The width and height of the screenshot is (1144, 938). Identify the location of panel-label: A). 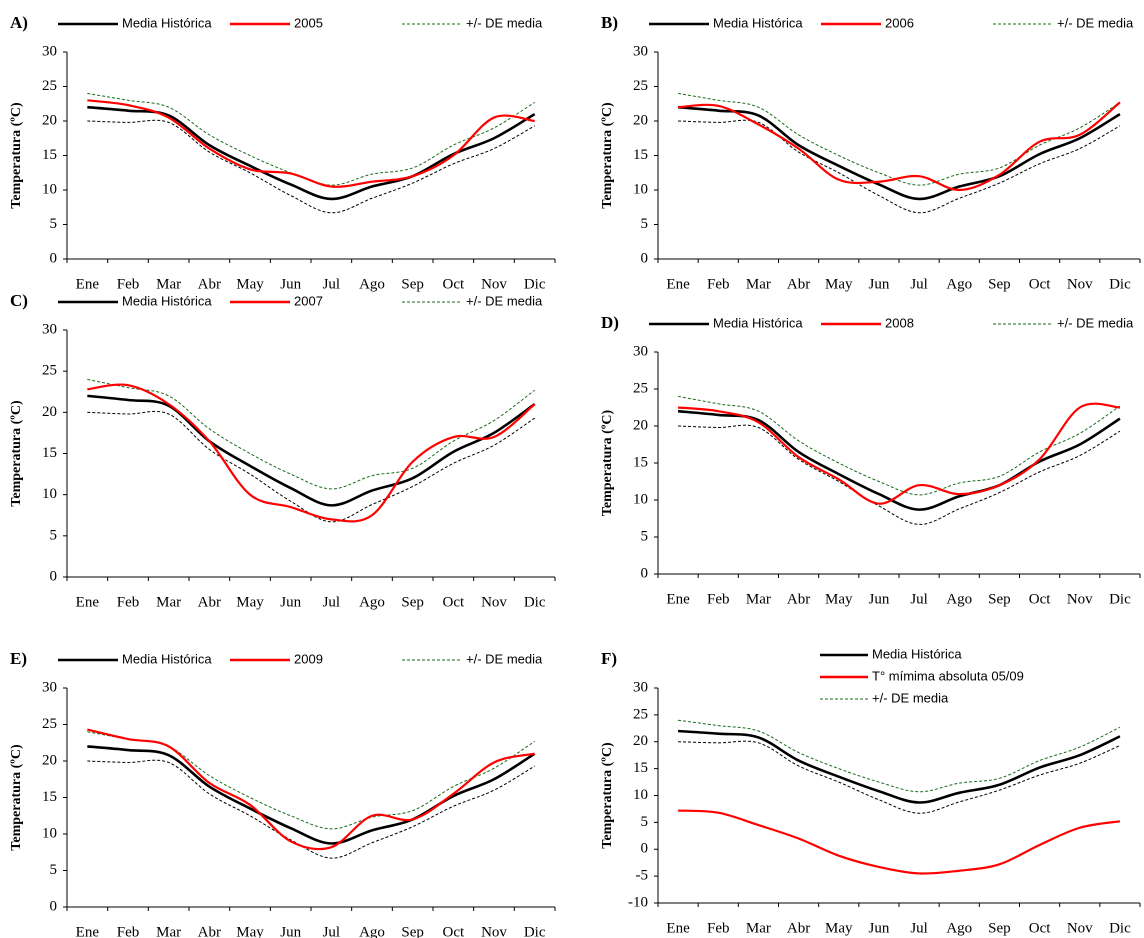
(19, 22).